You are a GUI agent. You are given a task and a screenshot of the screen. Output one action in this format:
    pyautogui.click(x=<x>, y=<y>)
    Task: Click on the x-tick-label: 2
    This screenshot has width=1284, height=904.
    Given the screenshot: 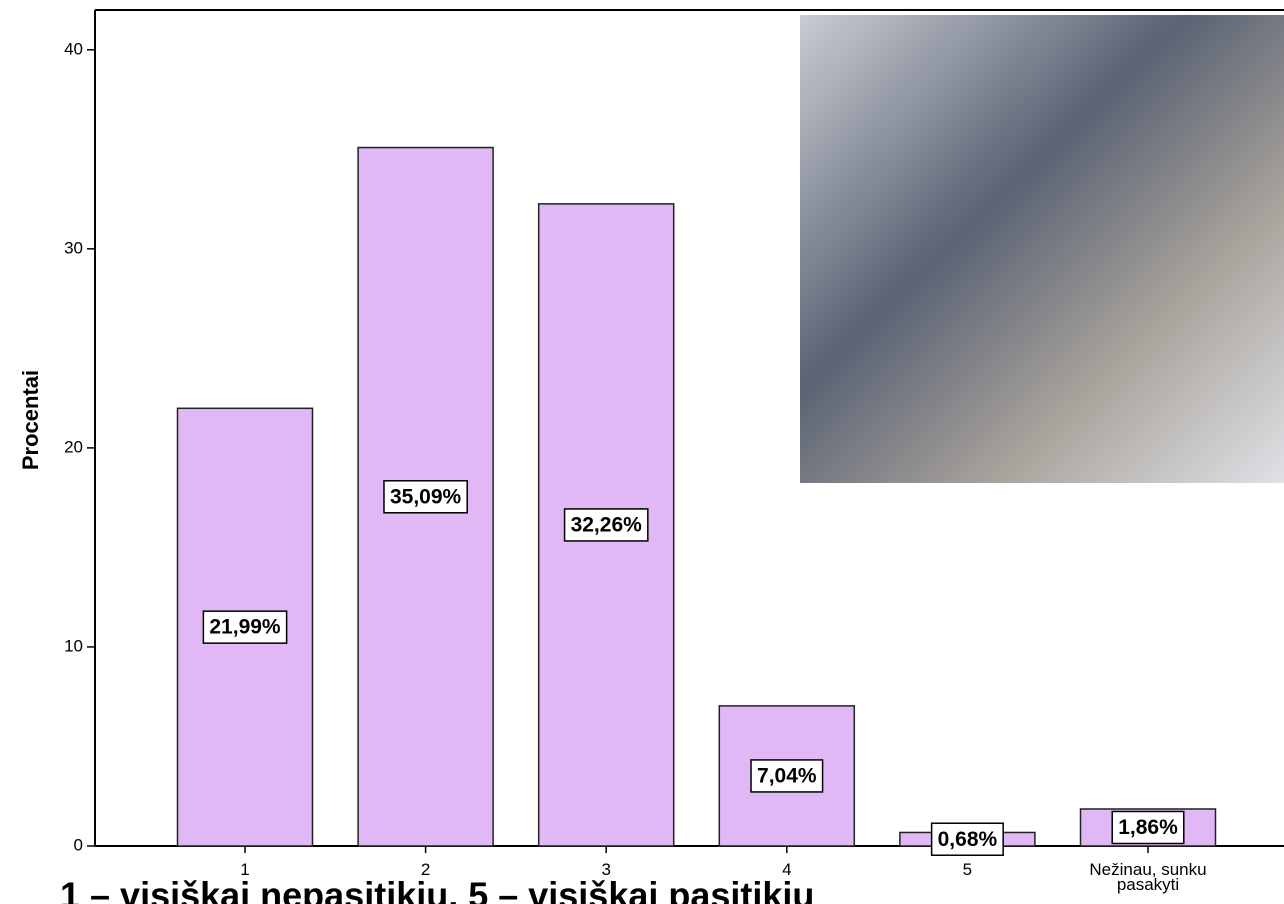 What is the action you would take?
    pyautogui.click(x=425, y=869)
    